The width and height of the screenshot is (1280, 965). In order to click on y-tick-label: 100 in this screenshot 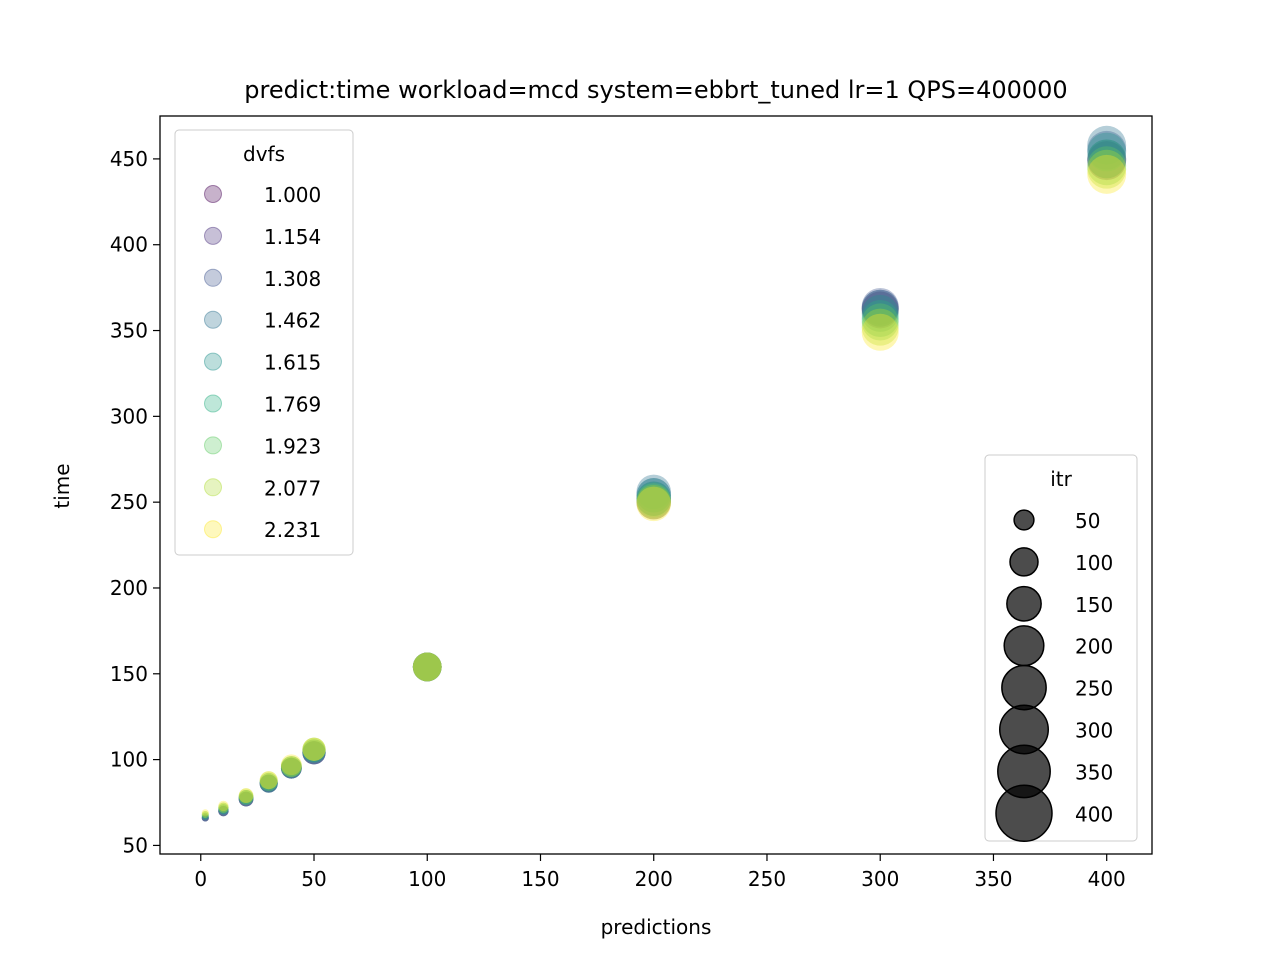, I will do `click(129, 760)`.